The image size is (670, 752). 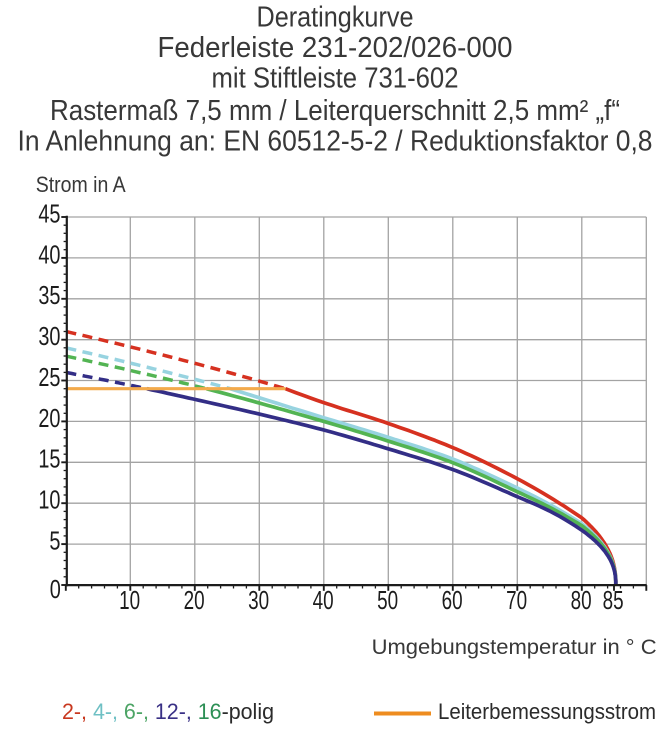 What do you see at coordinates (335, 48) in the screenshot?
I see `svg-text: Federleiste 231-202/026-000` at bounding box center [335, 48].